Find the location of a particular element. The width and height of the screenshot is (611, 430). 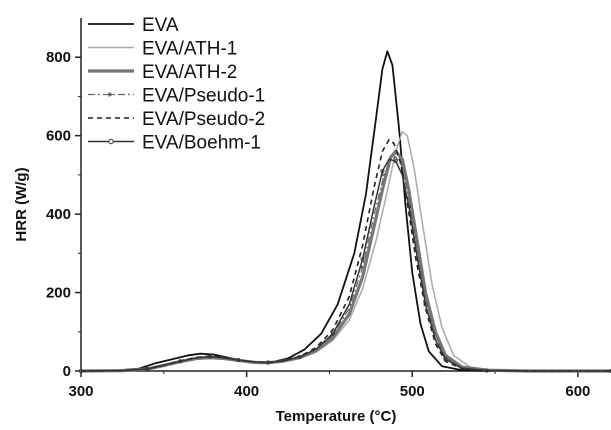

x-tick-label: 500 is located at coordinates (412, 391).